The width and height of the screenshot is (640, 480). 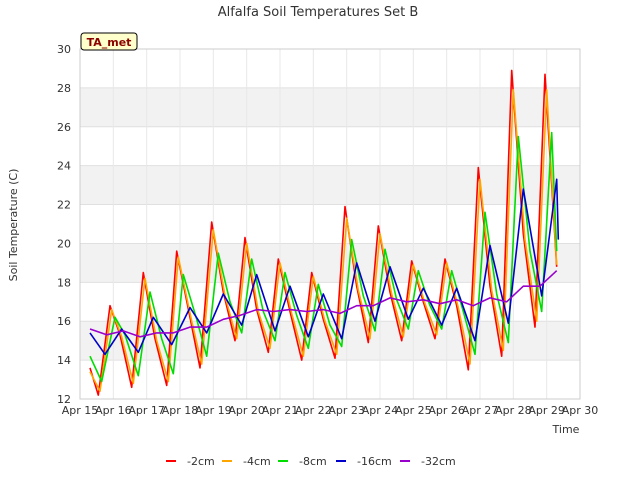 What do you see at coordinates (180, 410) in the screenshot?
I see `x-tick-label: Apr 18` at bounding box center [180, 410].